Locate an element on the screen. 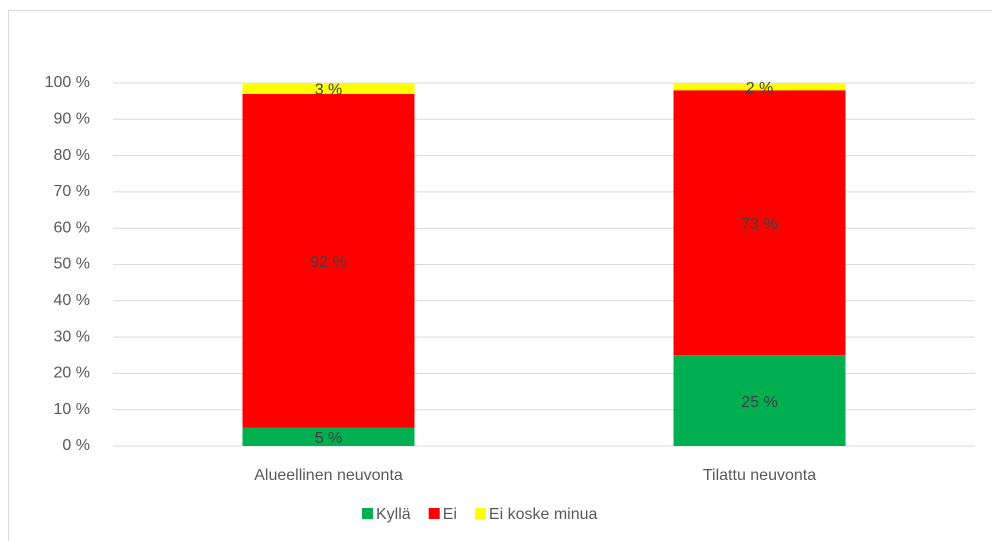  data-label: 2 % is located at coordinates (760, 88).